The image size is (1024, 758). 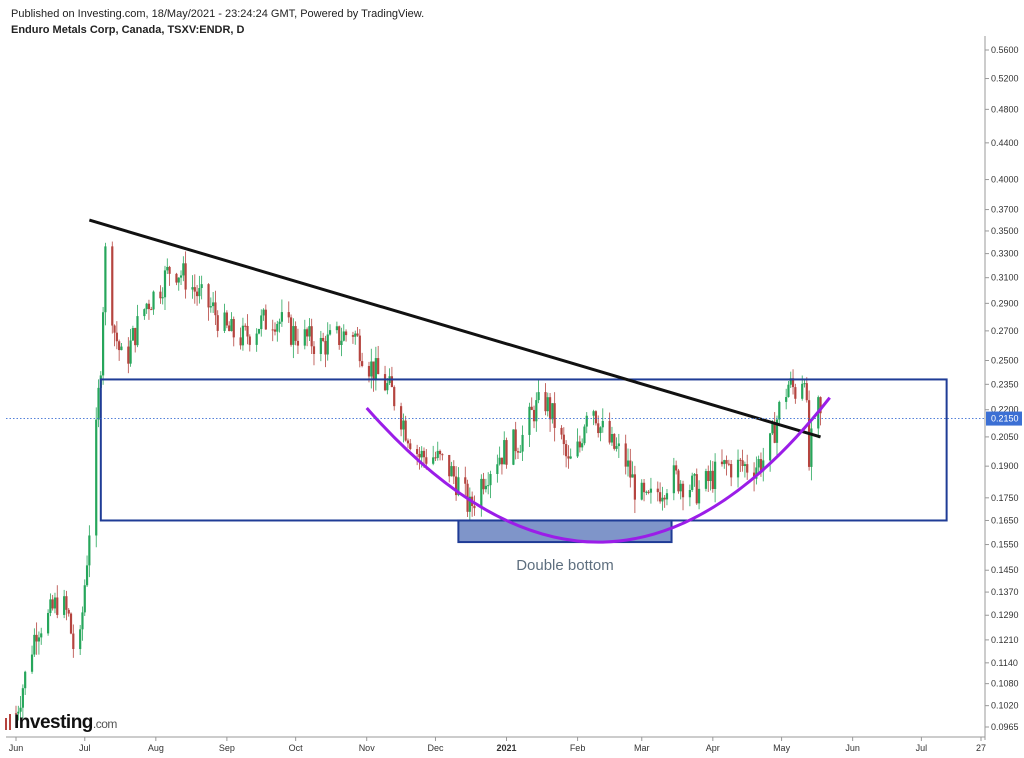 I want to click on y-tick-label: 0.0965, so click(x=1005, y=727).